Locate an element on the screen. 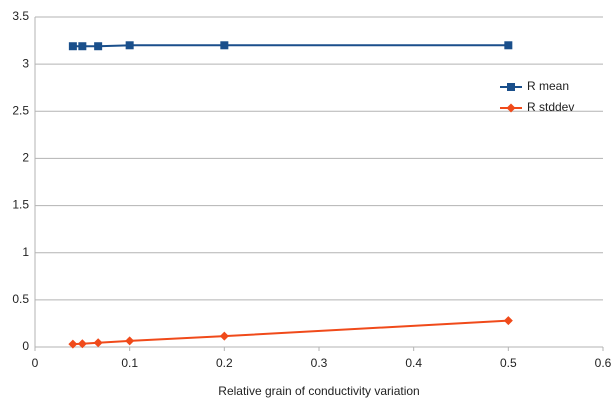 The width and height of the screenshot is (613, 401). y-tick-label: 2 is located at coordinates (25, 158).